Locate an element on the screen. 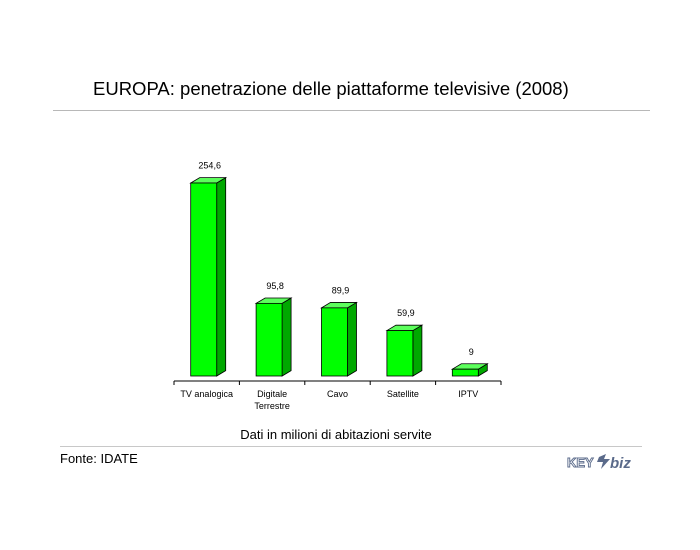 Image resolution: width=700 pixels, height=550 pixels. key4biz-logo: KEY biz is located at coordinates (599, 463).